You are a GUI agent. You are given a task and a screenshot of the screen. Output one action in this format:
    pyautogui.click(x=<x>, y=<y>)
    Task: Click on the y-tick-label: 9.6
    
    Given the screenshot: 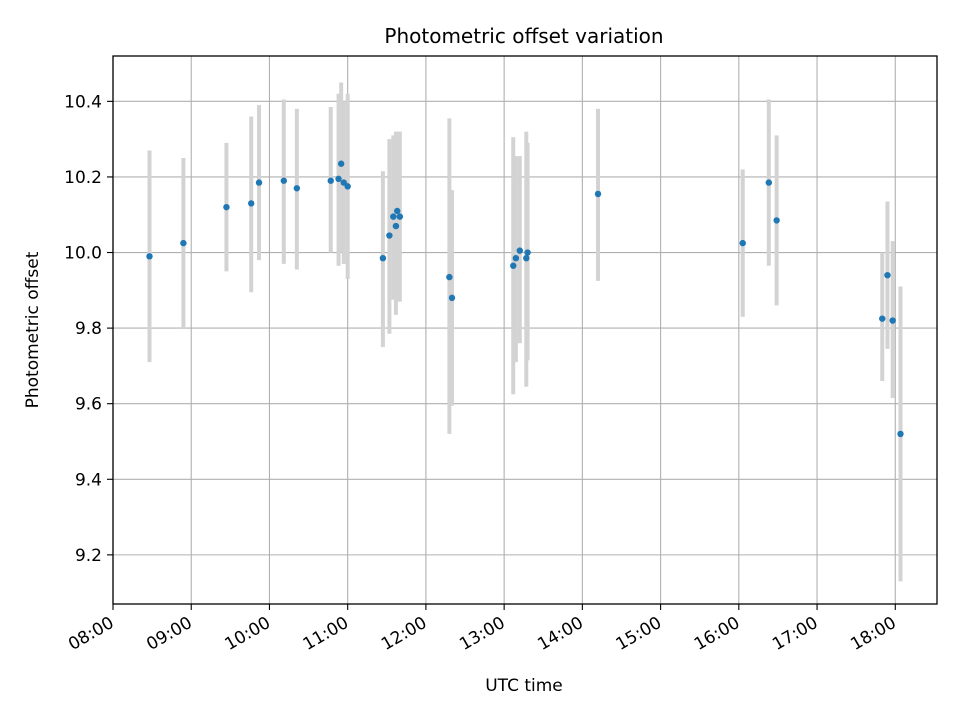 What is the action you would take?
    pyautogui.click(x=88, y=405)
    